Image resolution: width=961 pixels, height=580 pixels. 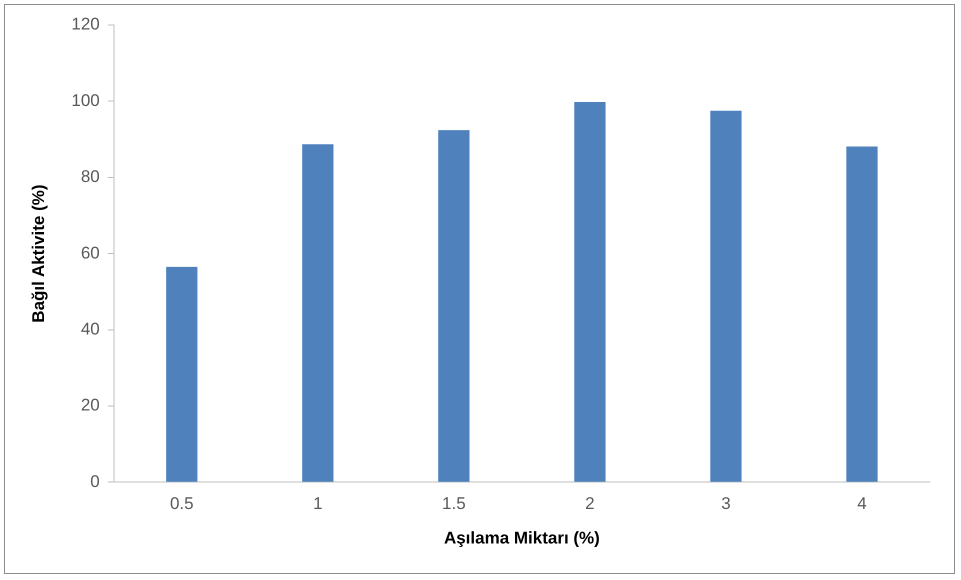 What do you see at coordinates (182, 504) in the screenshot?
I see `x-tick-label: 0.5` at bounding box center [182, 504].